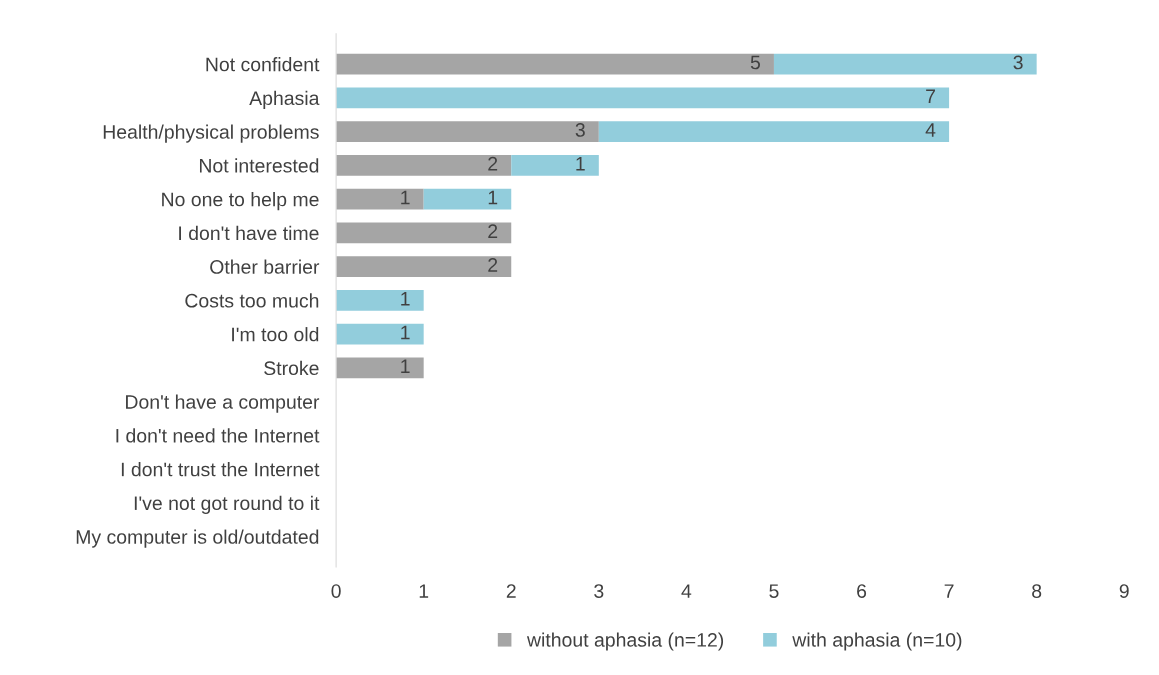 This screenshot has width=1159, height=675. I want to click on y-tick-label: Don't have a computer, so click(223, 403).